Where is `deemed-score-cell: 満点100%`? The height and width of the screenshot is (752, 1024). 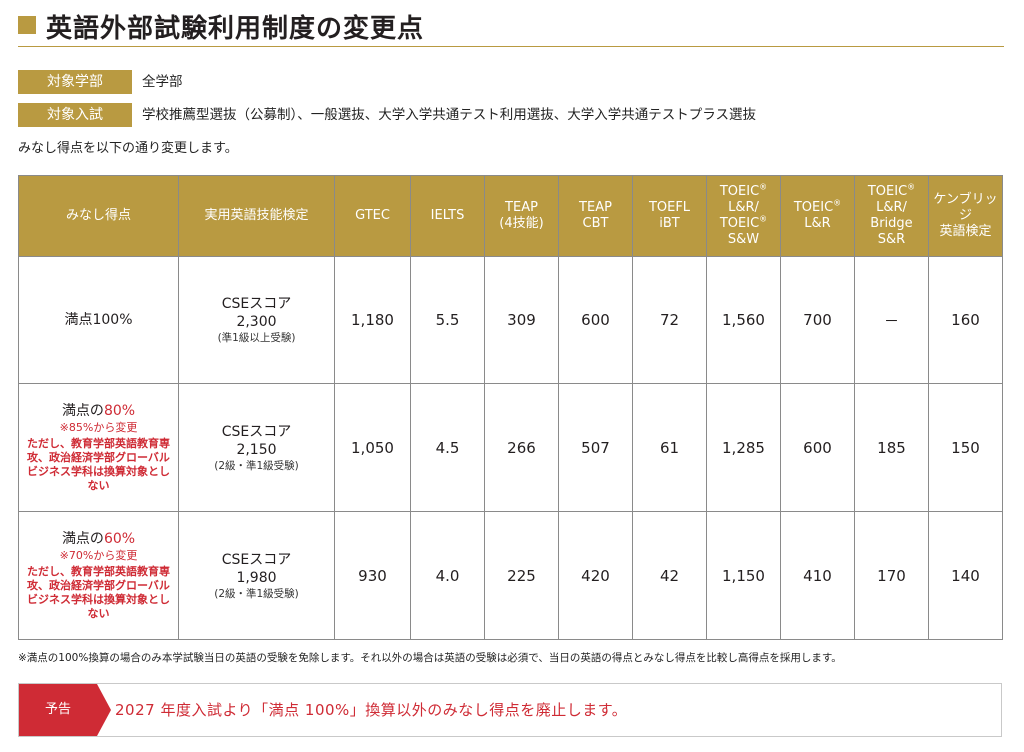
deemed-score-cell: 満点100% is located at coordinates (98, 320).